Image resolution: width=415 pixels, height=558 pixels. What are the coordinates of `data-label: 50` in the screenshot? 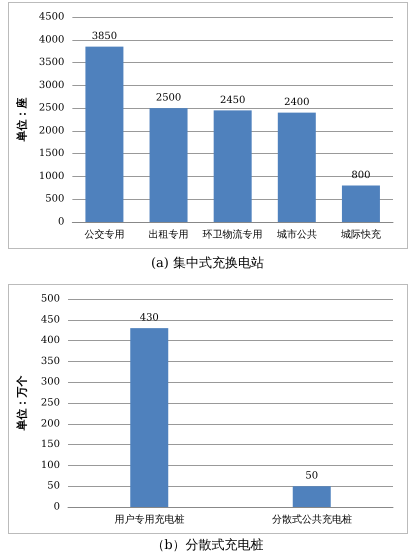 It's located at (311, 476).